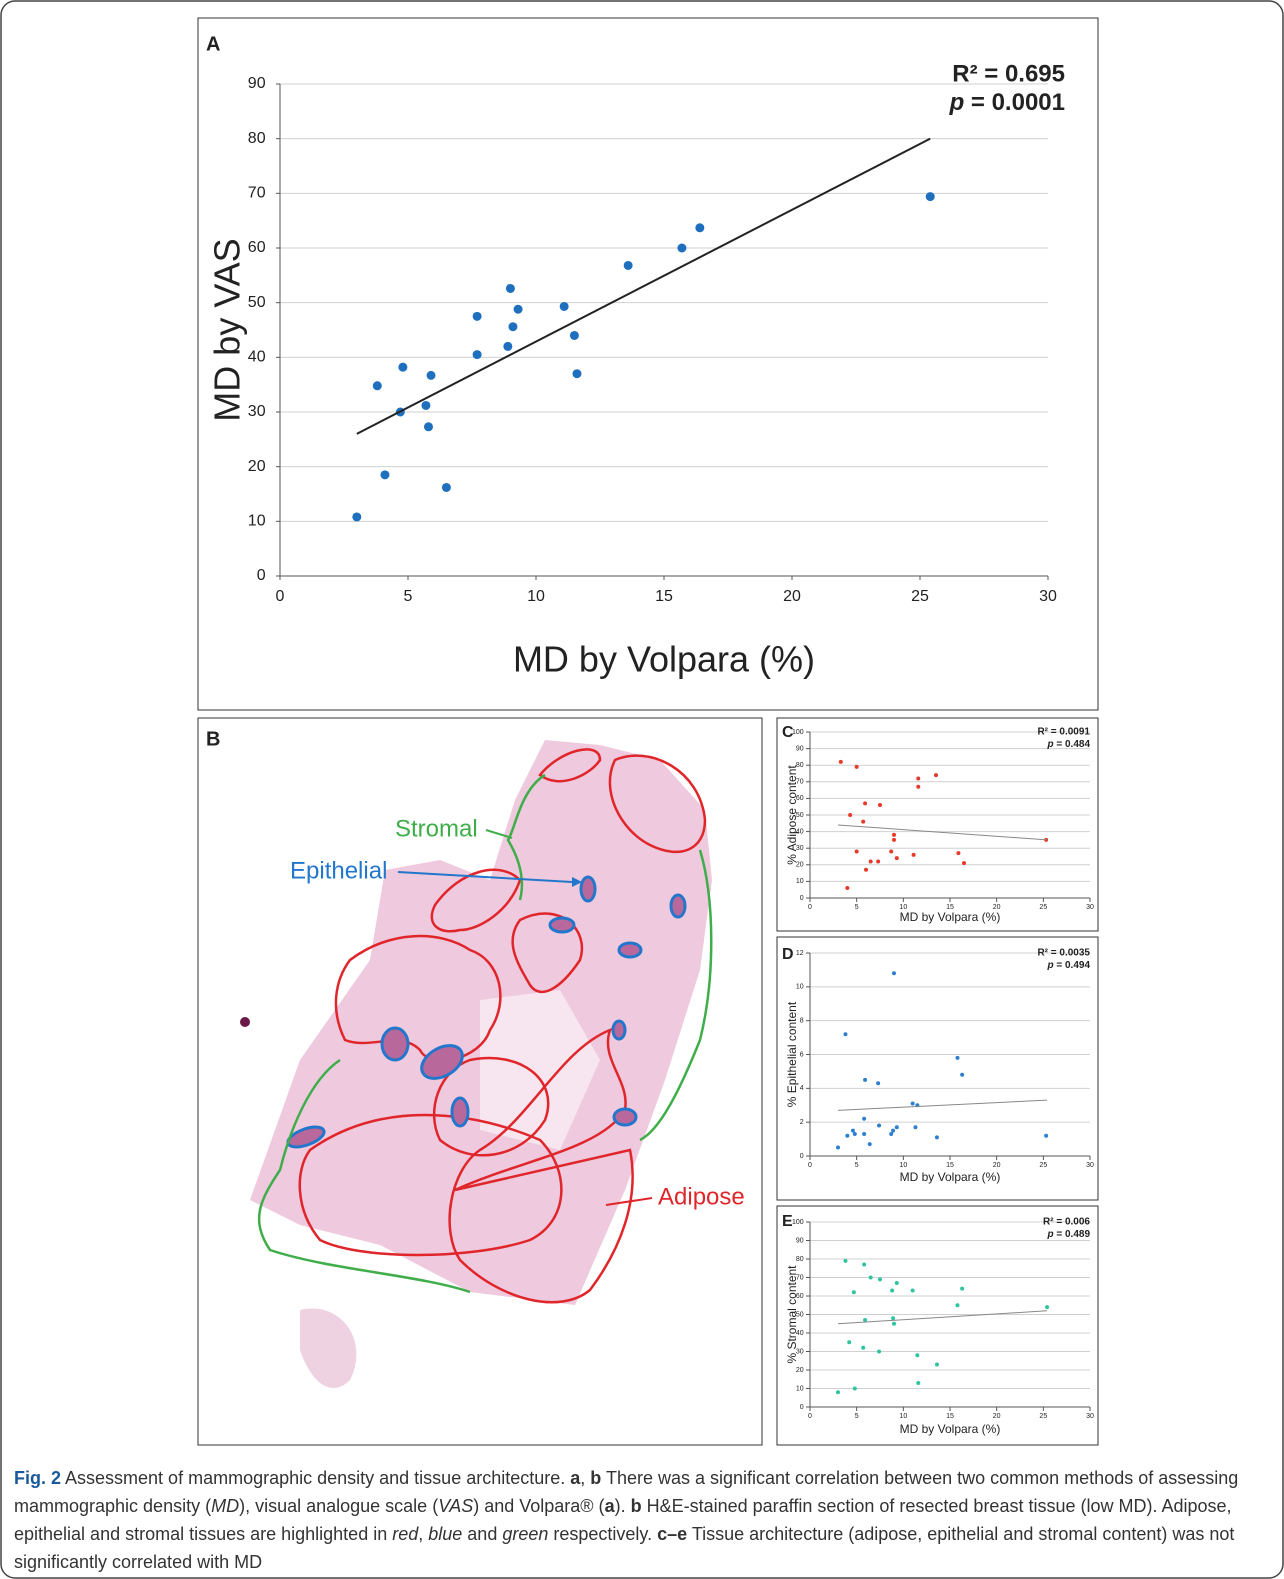 This screenshot has height=1579, width=1284. What do you see at coordinates (213, 739) in the screenshot?
I see `panel-label: B` at bounding box center [213, 739].